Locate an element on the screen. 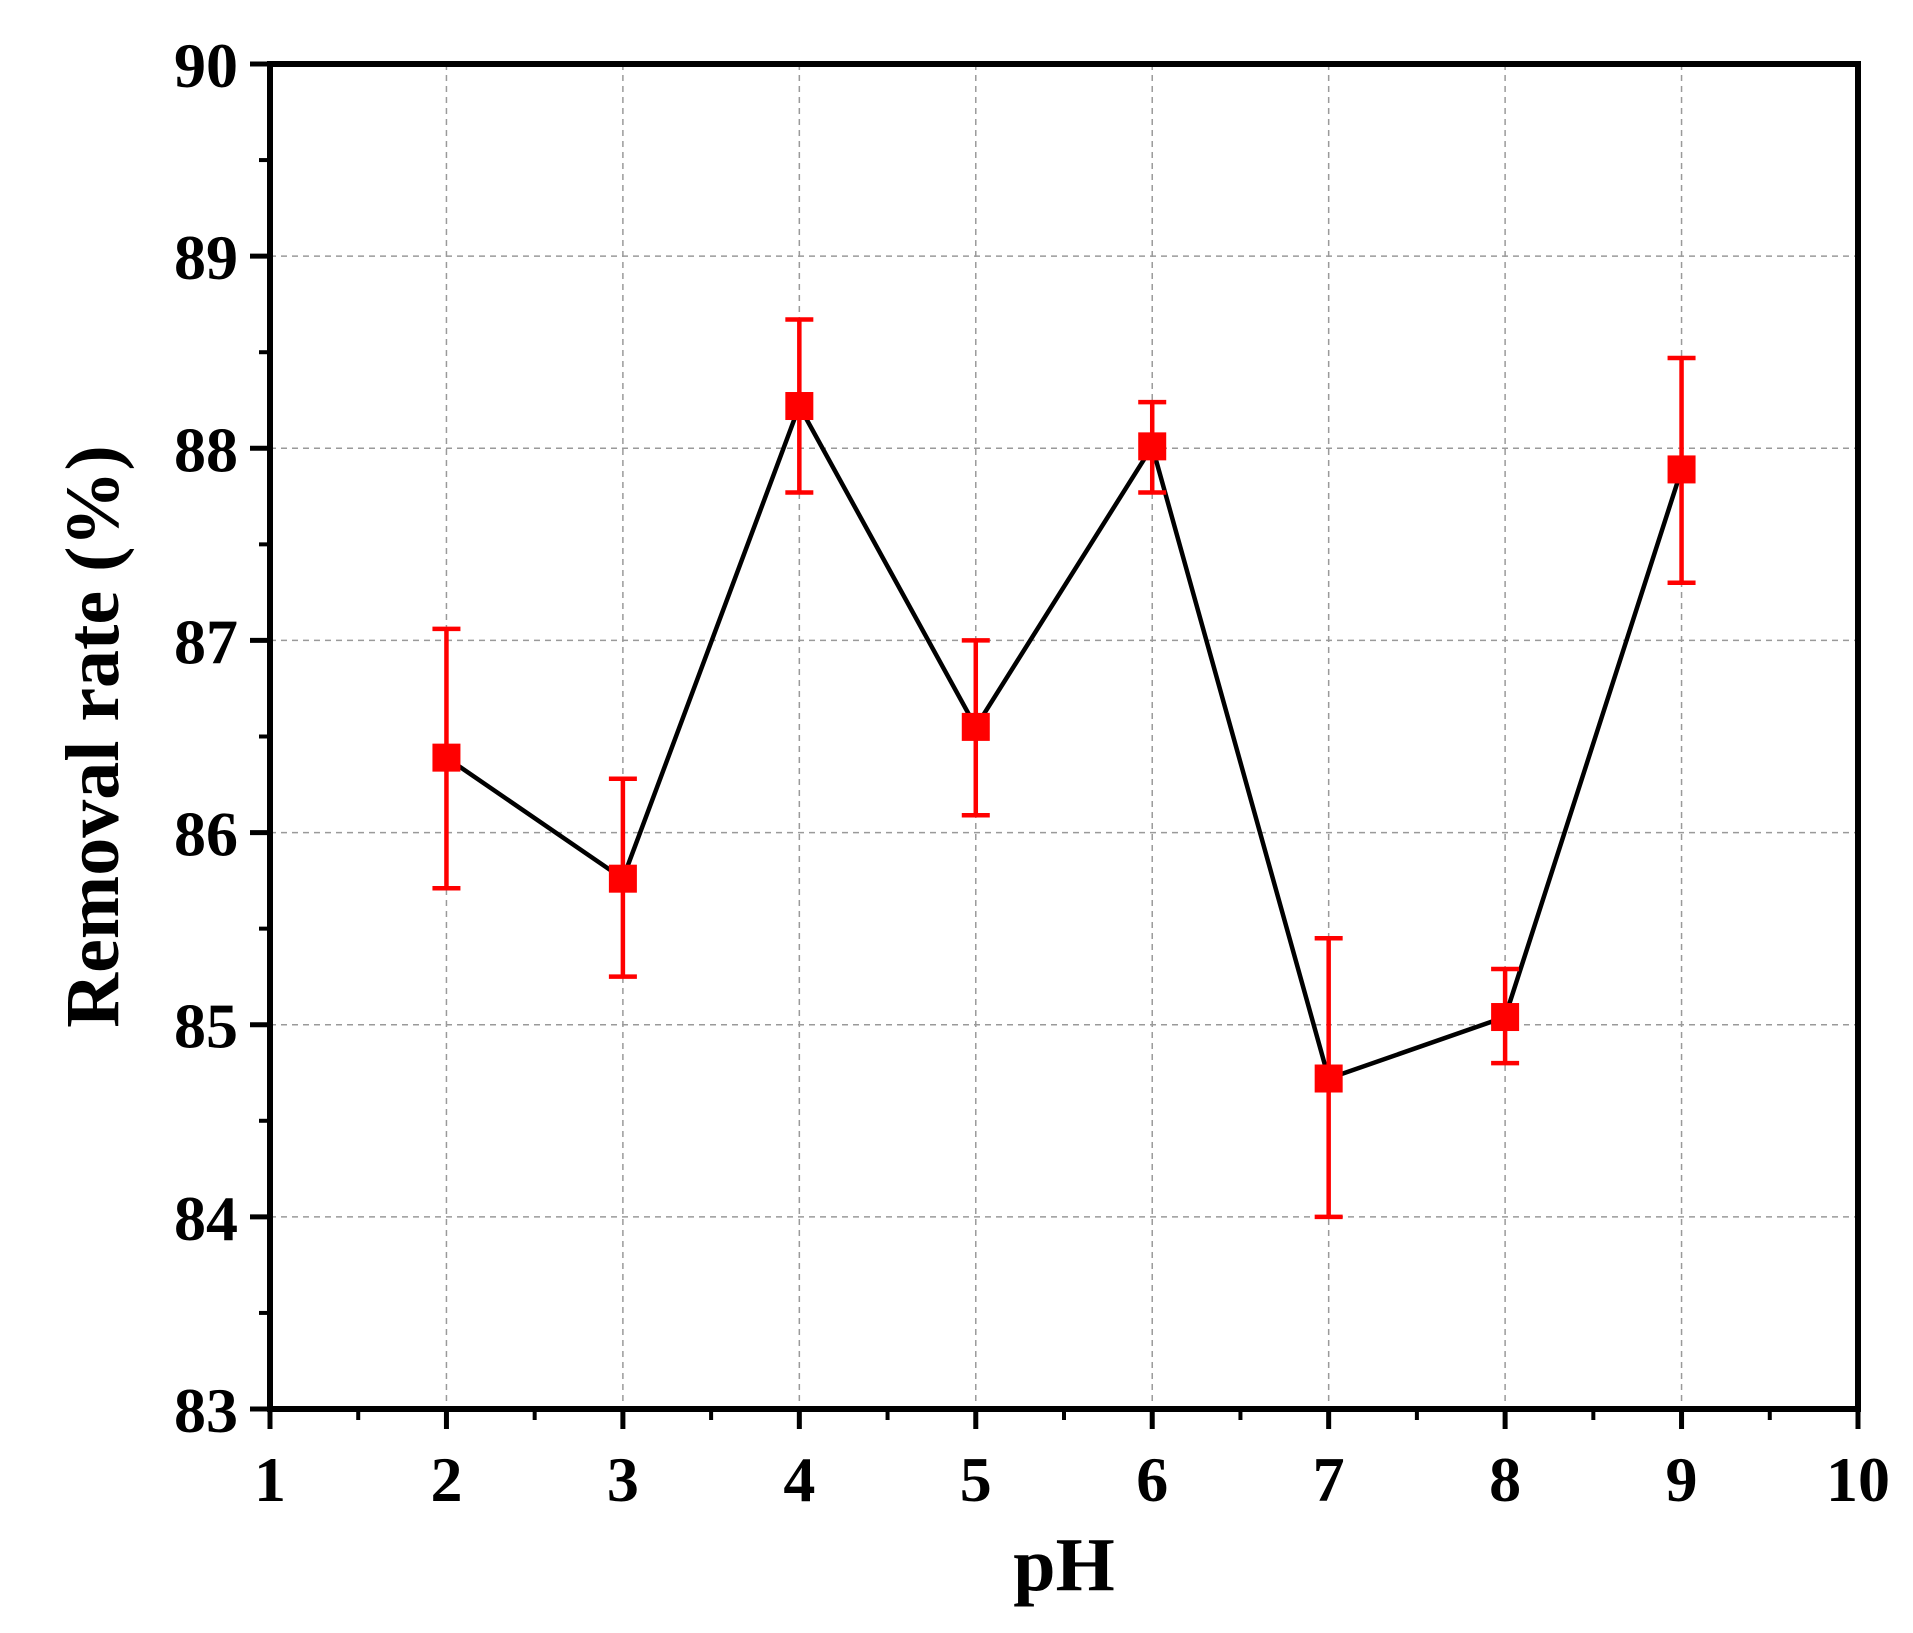 The image size is (1913, 1633). y-tick-label: 84 is located at coordinates (206, 1218).